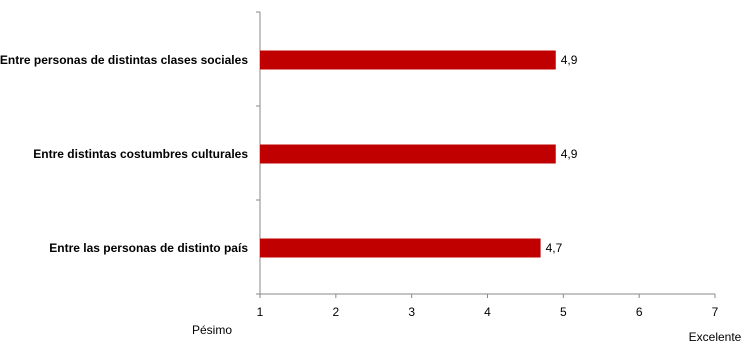 This screenshot has height=342, width=745. What do you see at coordinates (715, 336) in the screenshot?
I see `scale-high-label: Excelente` at bounding box center [715, 336].